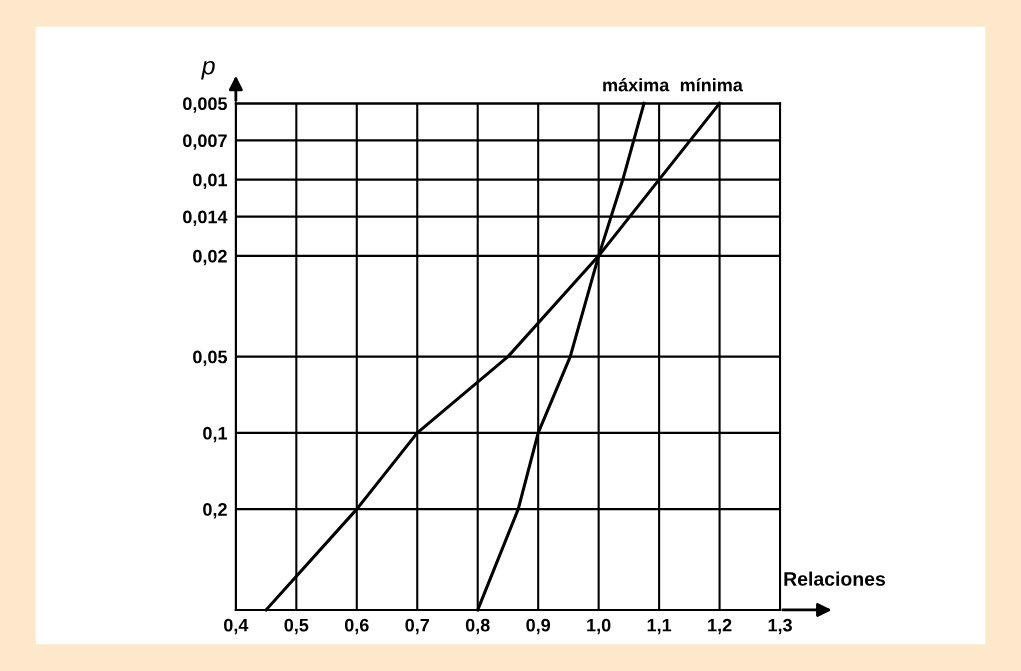 This screenshot has height=671, width=1021. Describe the element at coordinates (356, 626) in the screenshot. I see `x-tick-label: 0,6` at that location.